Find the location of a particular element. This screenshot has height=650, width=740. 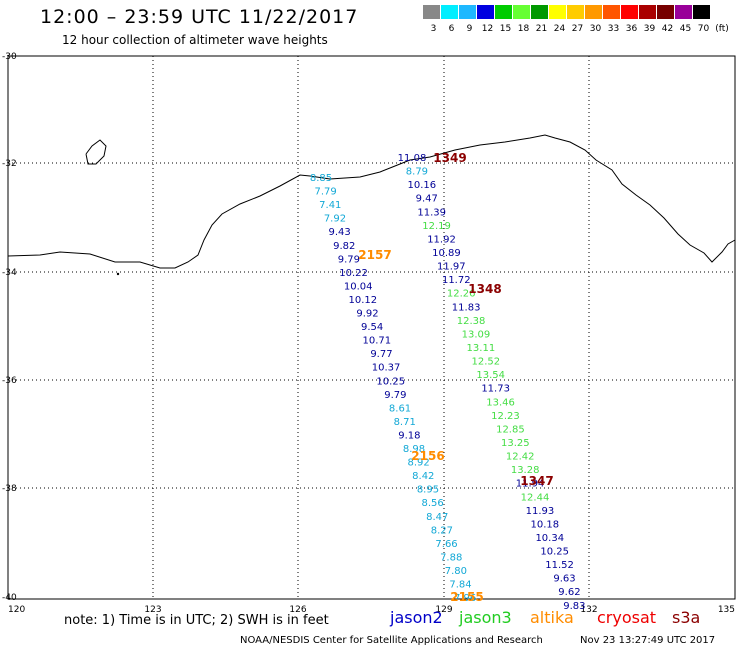

scale-label: 24 is located at coordinates (559, 29).